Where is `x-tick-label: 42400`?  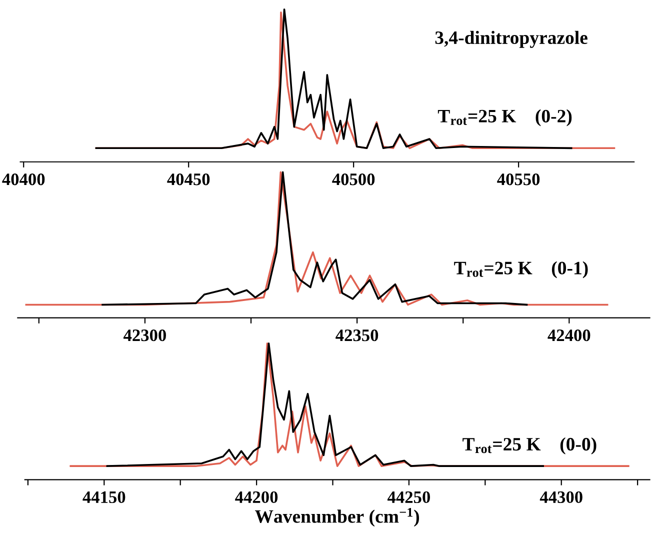 x-tick-label: 42400 is located at coordinates (569, 335).